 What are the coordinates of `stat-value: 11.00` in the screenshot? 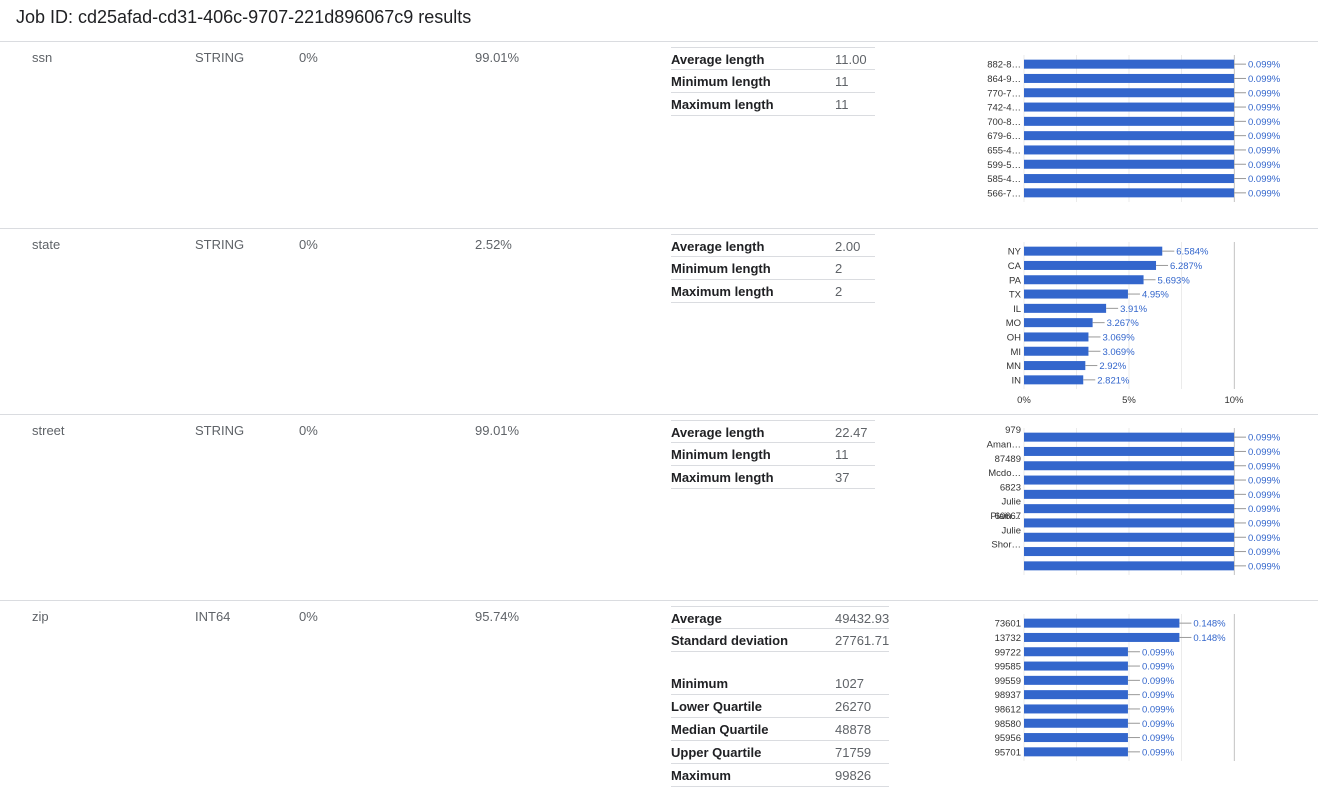 It's located at (851, 59).